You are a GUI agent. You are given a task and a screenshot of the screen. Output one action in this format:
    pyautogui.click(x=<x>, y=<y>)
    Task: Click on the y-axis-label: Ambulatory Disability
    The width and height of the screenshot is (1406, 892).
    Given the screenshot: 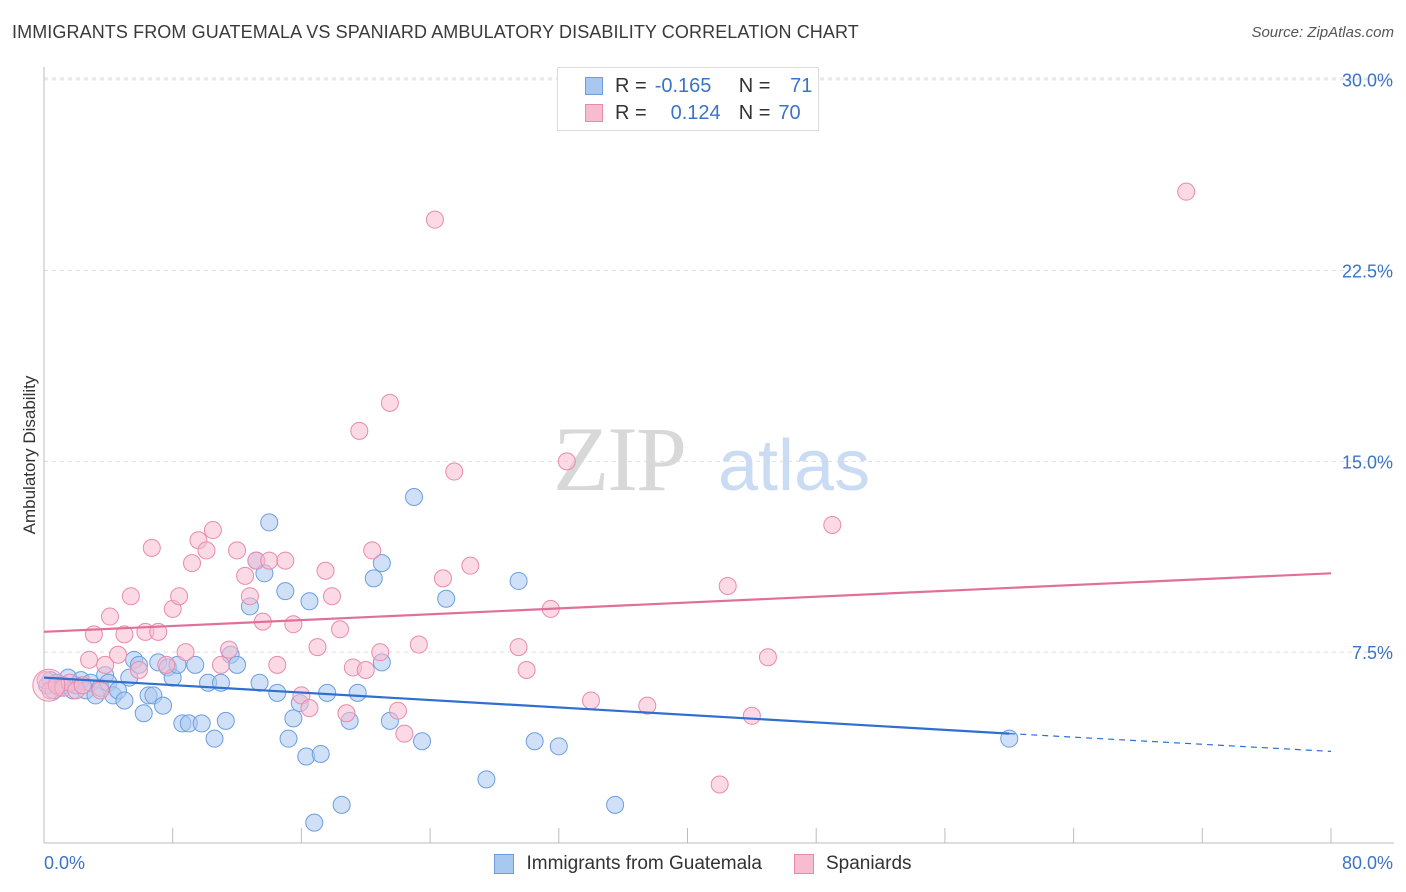 What is the action you would take?
    pyautogui.click(x=29, y=454)
    